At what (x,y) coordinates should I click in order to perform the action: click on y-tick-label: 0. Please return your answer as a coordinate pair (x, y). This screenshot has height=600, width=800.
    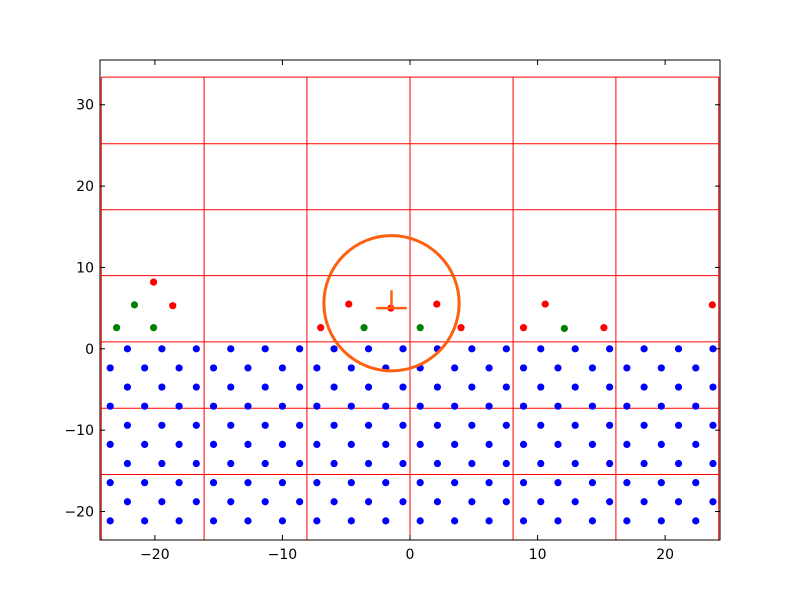
    Looking at the image, I should click on (89, 350).